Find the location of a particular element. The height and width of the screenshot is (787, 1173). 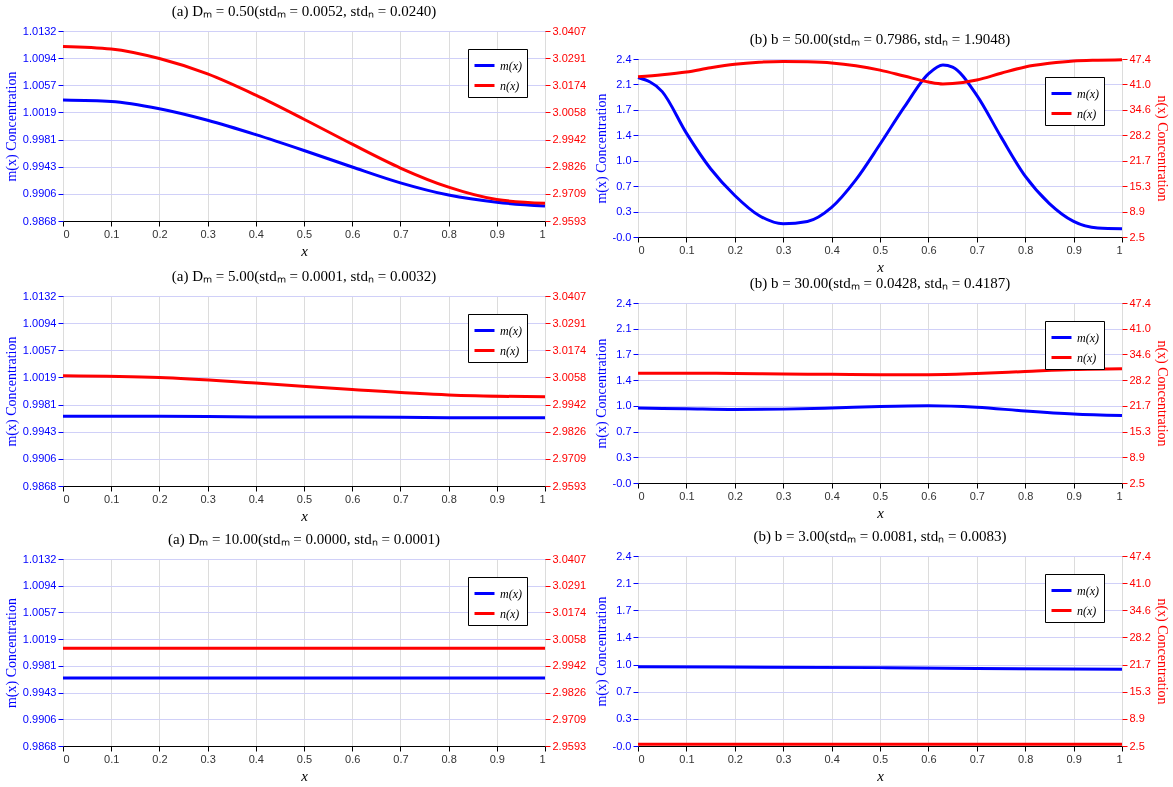

y-tick-label: 0.3 is located at coordinates (624, 718).